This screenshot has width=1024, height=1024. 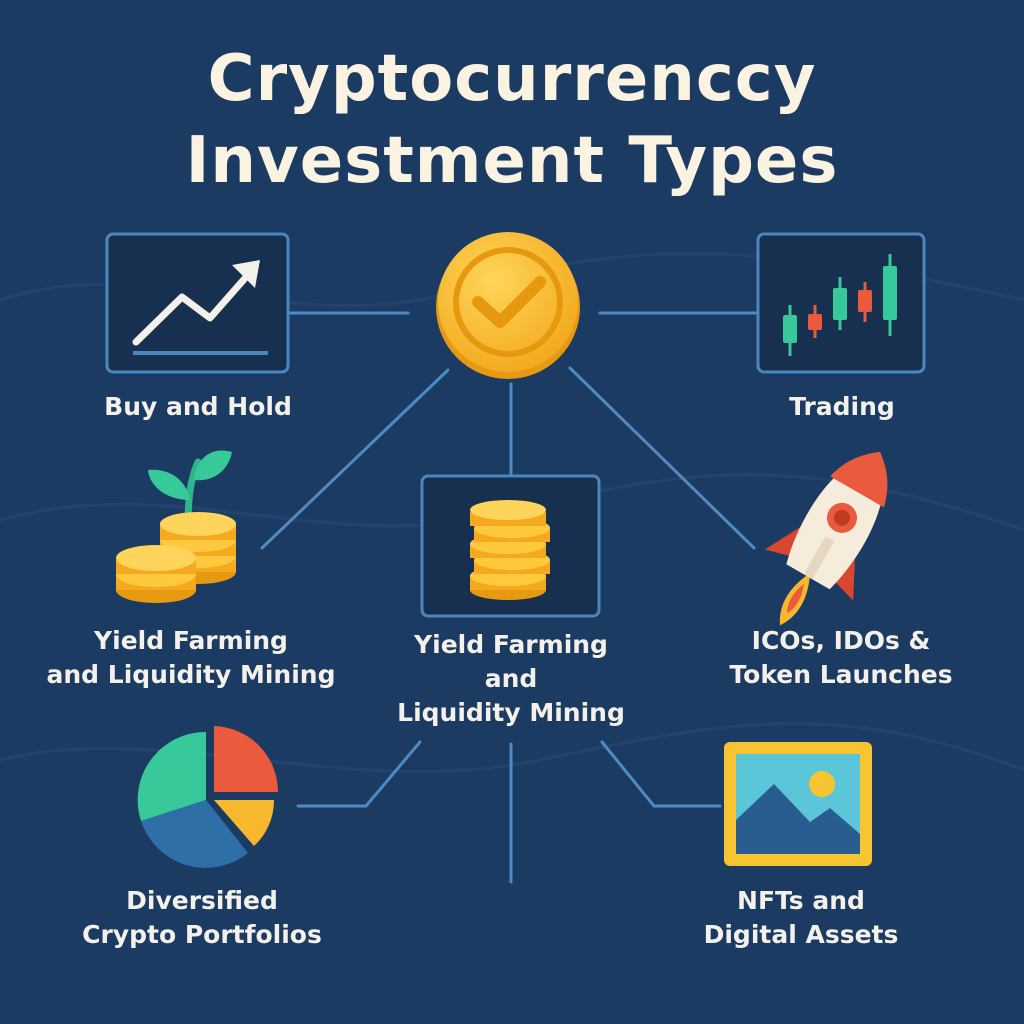 What do you see at coordinates (202, 900) in the screenshot?
I see `label-diversified-line-1: Diversified` at bounding box center [202, 900].